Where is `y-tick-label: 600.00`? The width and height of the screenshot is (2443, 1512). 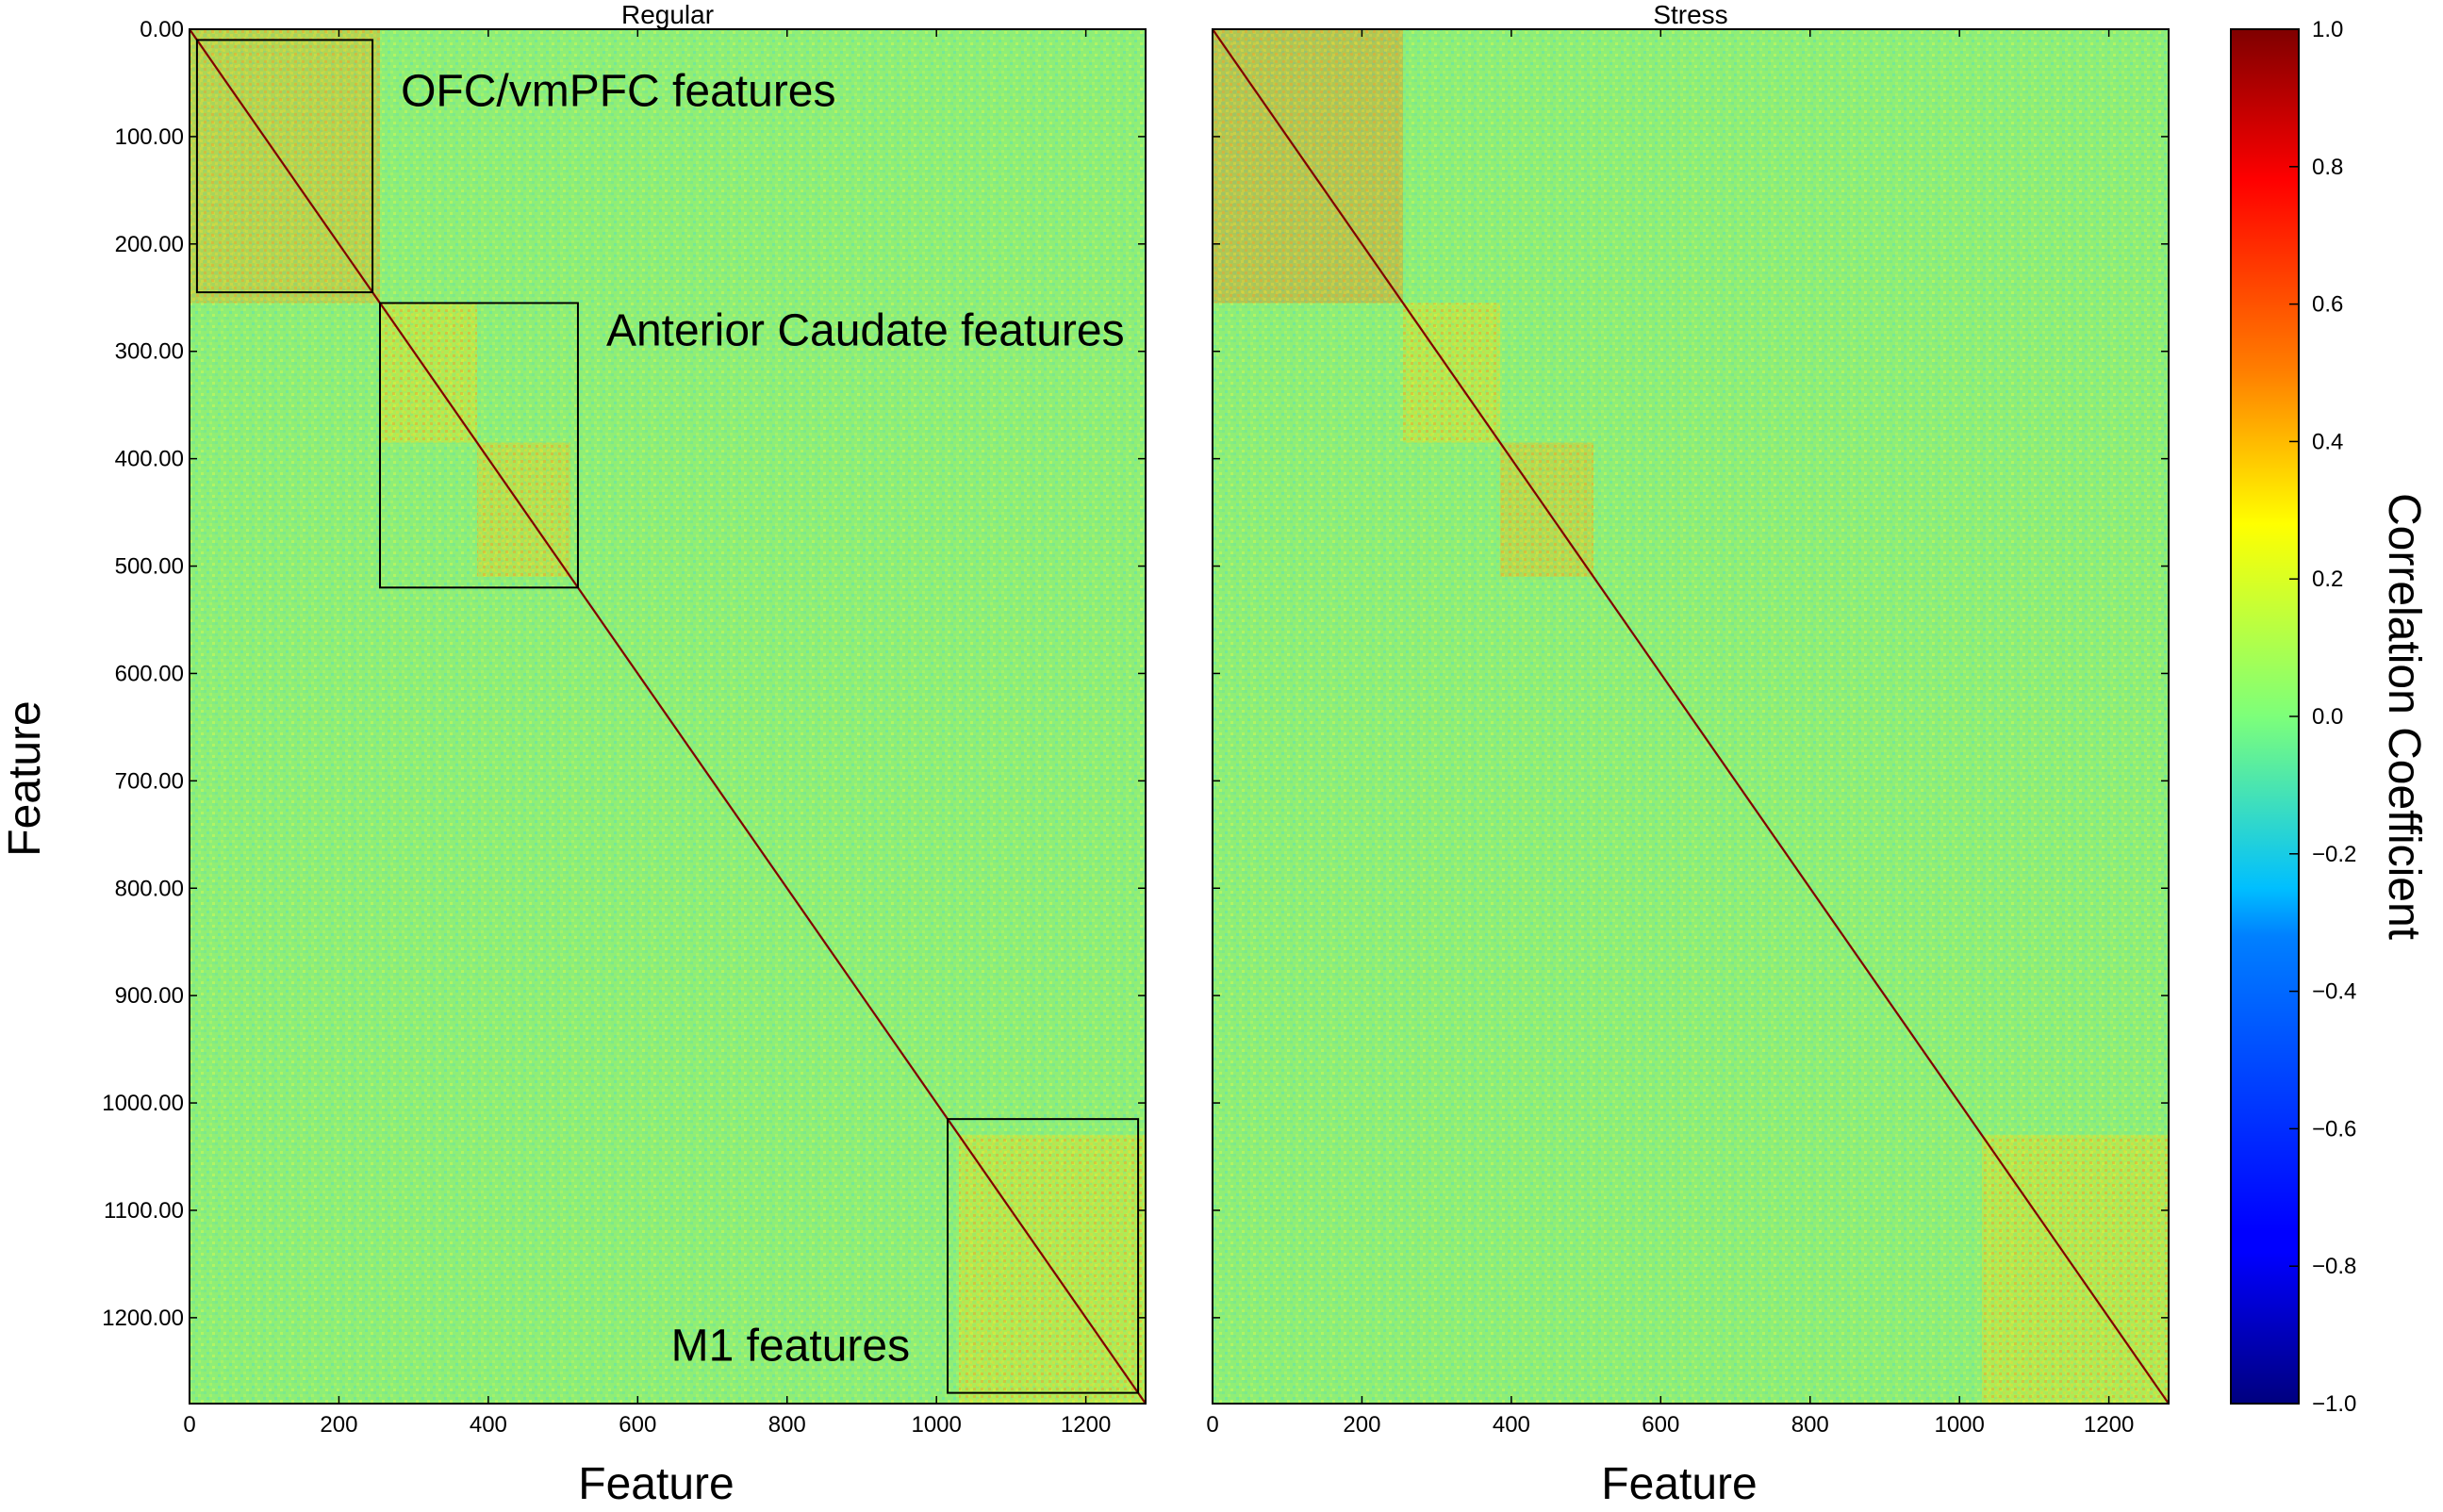
y-tick-label: 600.00 is located at coordinates (149, 674).